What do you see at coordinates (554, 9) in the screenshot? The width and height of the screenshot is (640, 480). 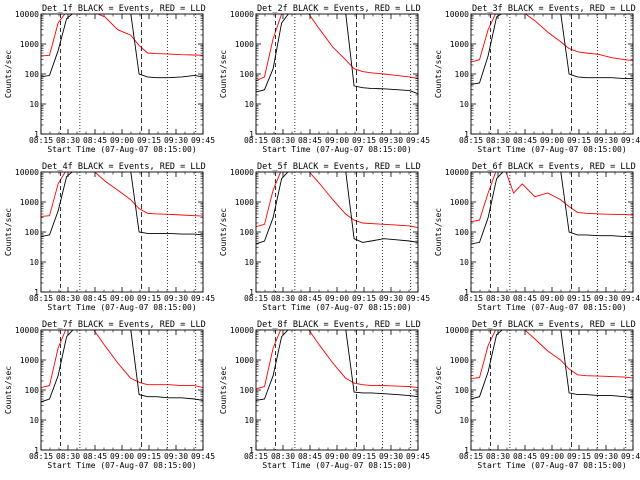 I see `panel-title: Det_3f BLACK = Events, RED = LLD` at bounding box center [554, 9].